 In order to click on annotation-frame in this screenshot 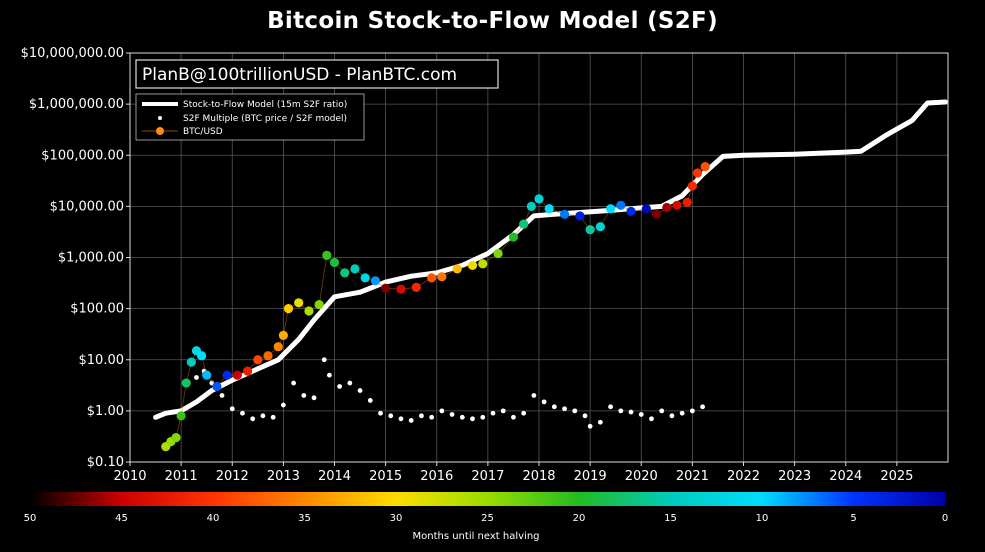, I will do `click(317, 74)`.